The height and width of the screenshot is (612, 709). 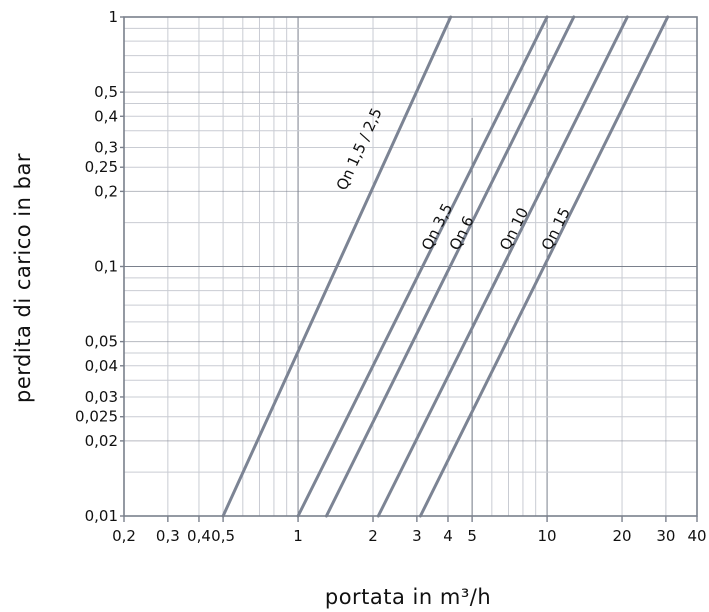 I want to click on y-tick-label: 0,1, so click(x=106, y=267).